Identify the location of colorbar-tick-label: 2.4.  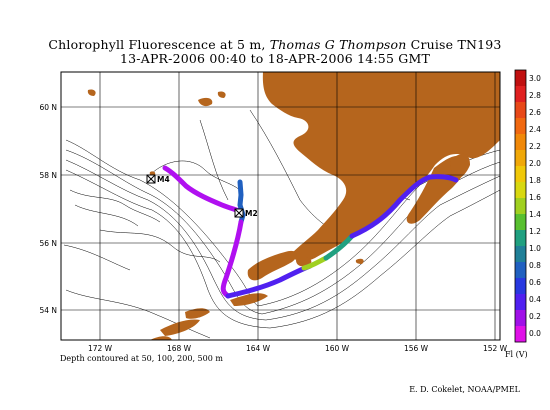
(535, 129).